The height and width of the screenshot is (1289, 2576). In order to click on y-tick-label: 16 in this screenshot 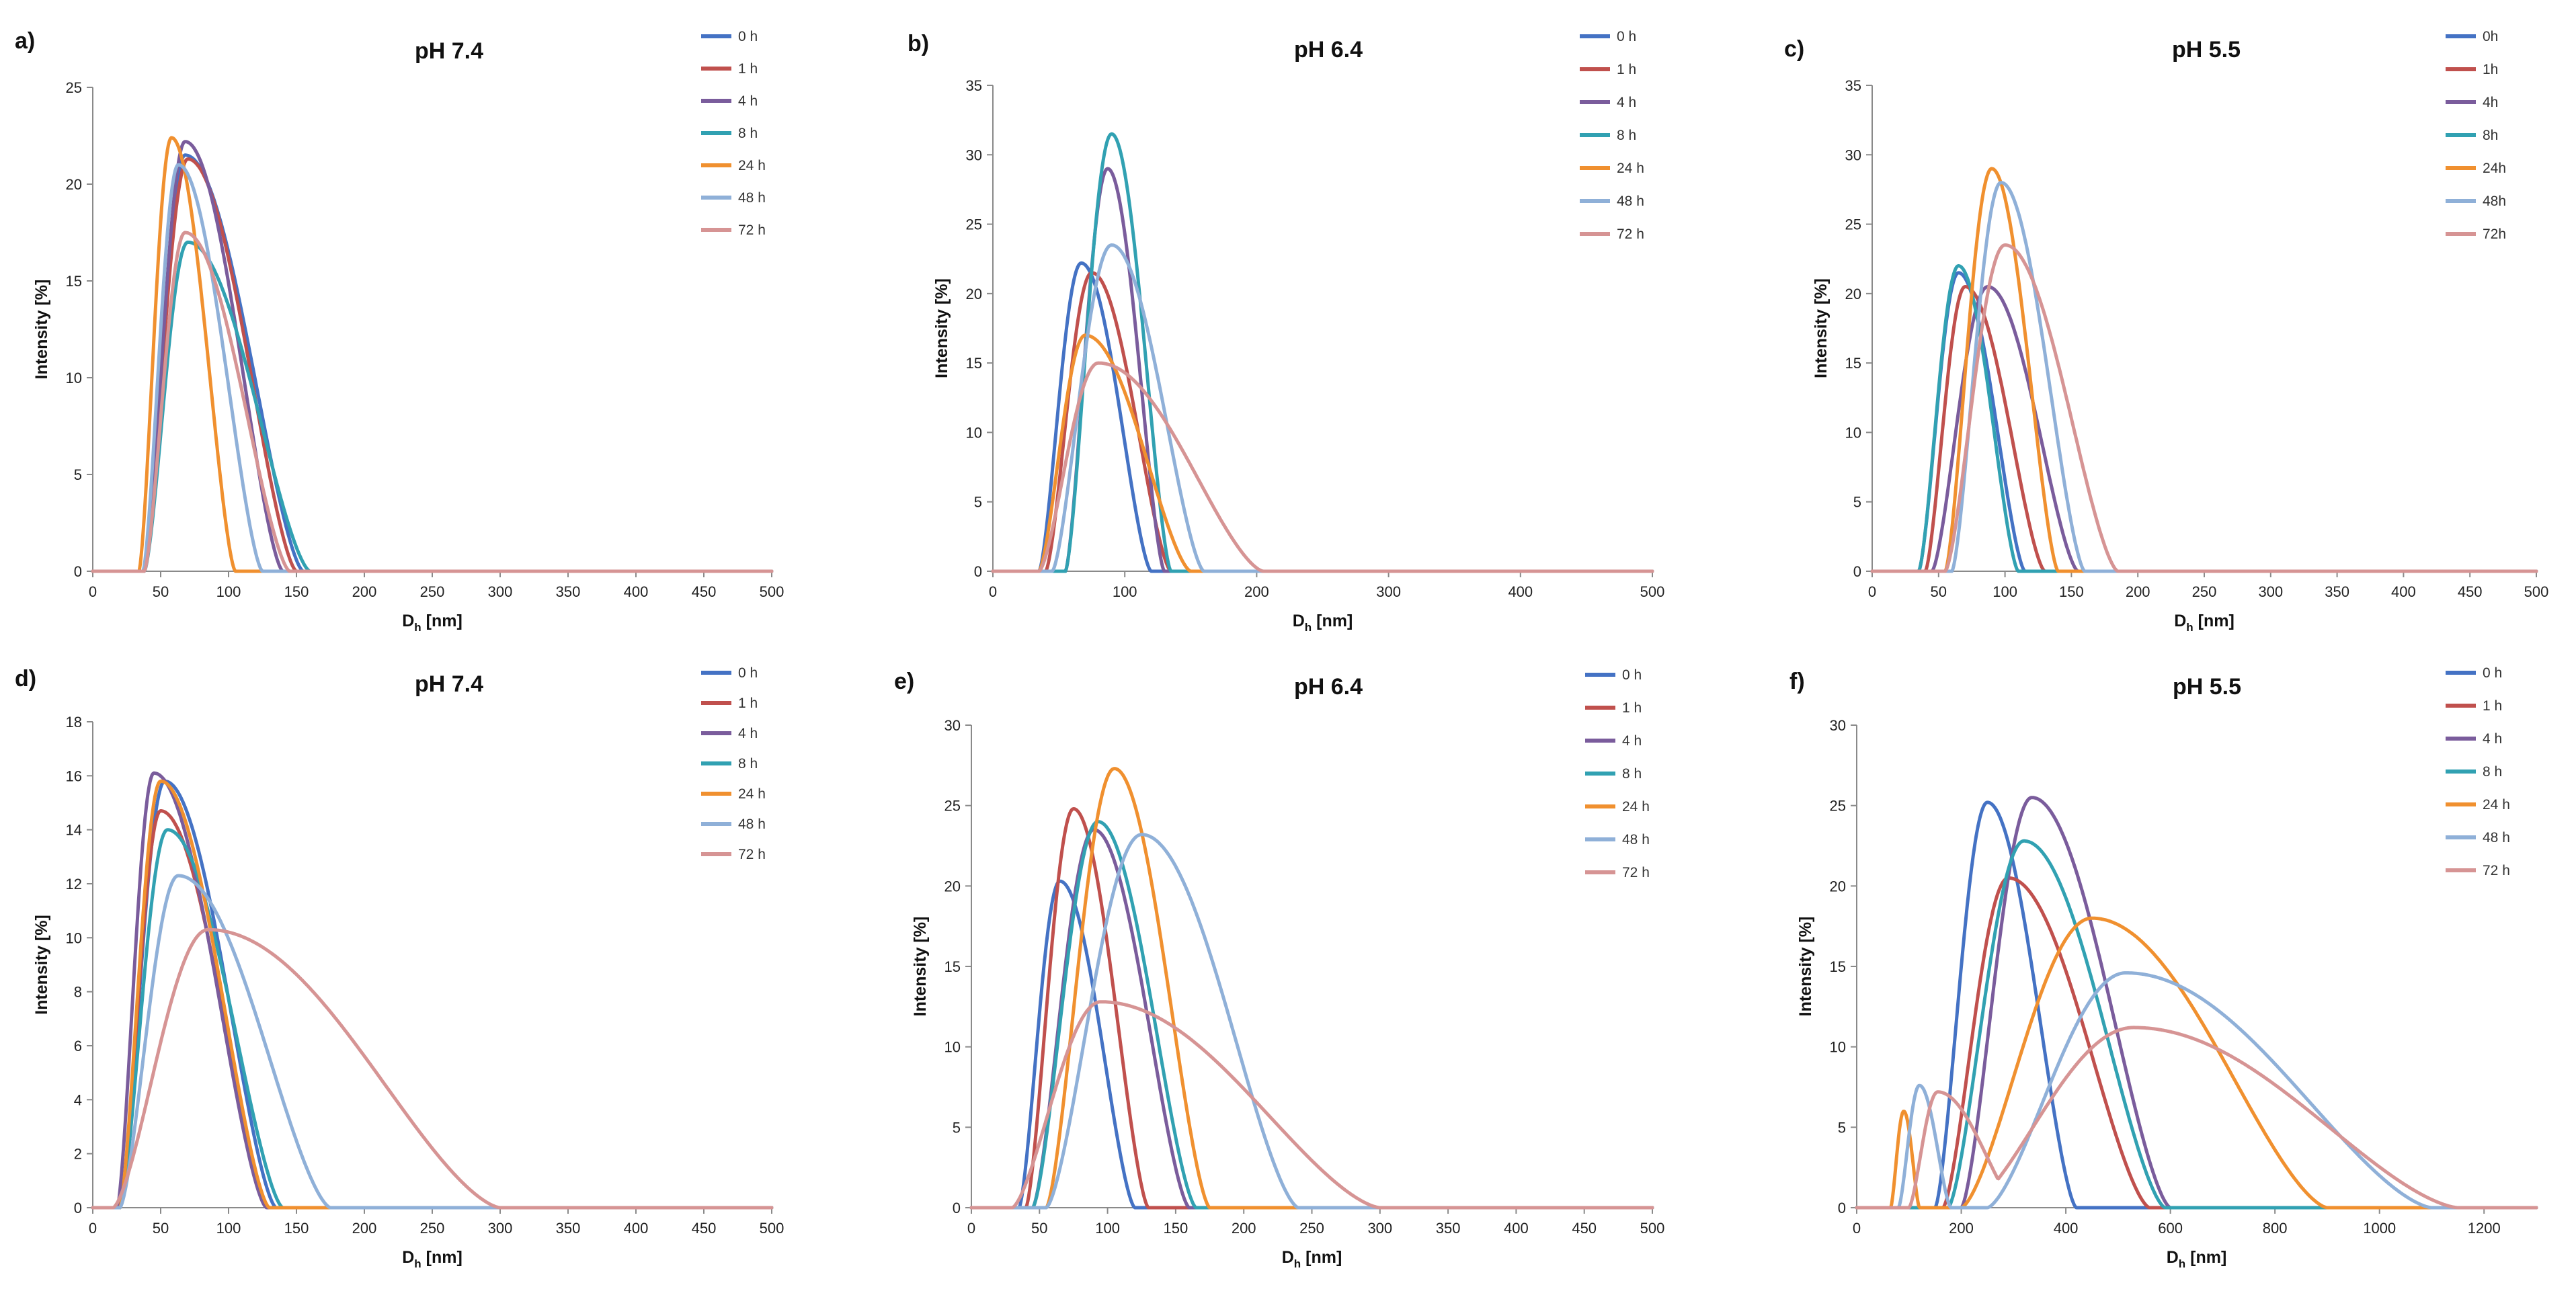, I will do `click(74, 775)`.